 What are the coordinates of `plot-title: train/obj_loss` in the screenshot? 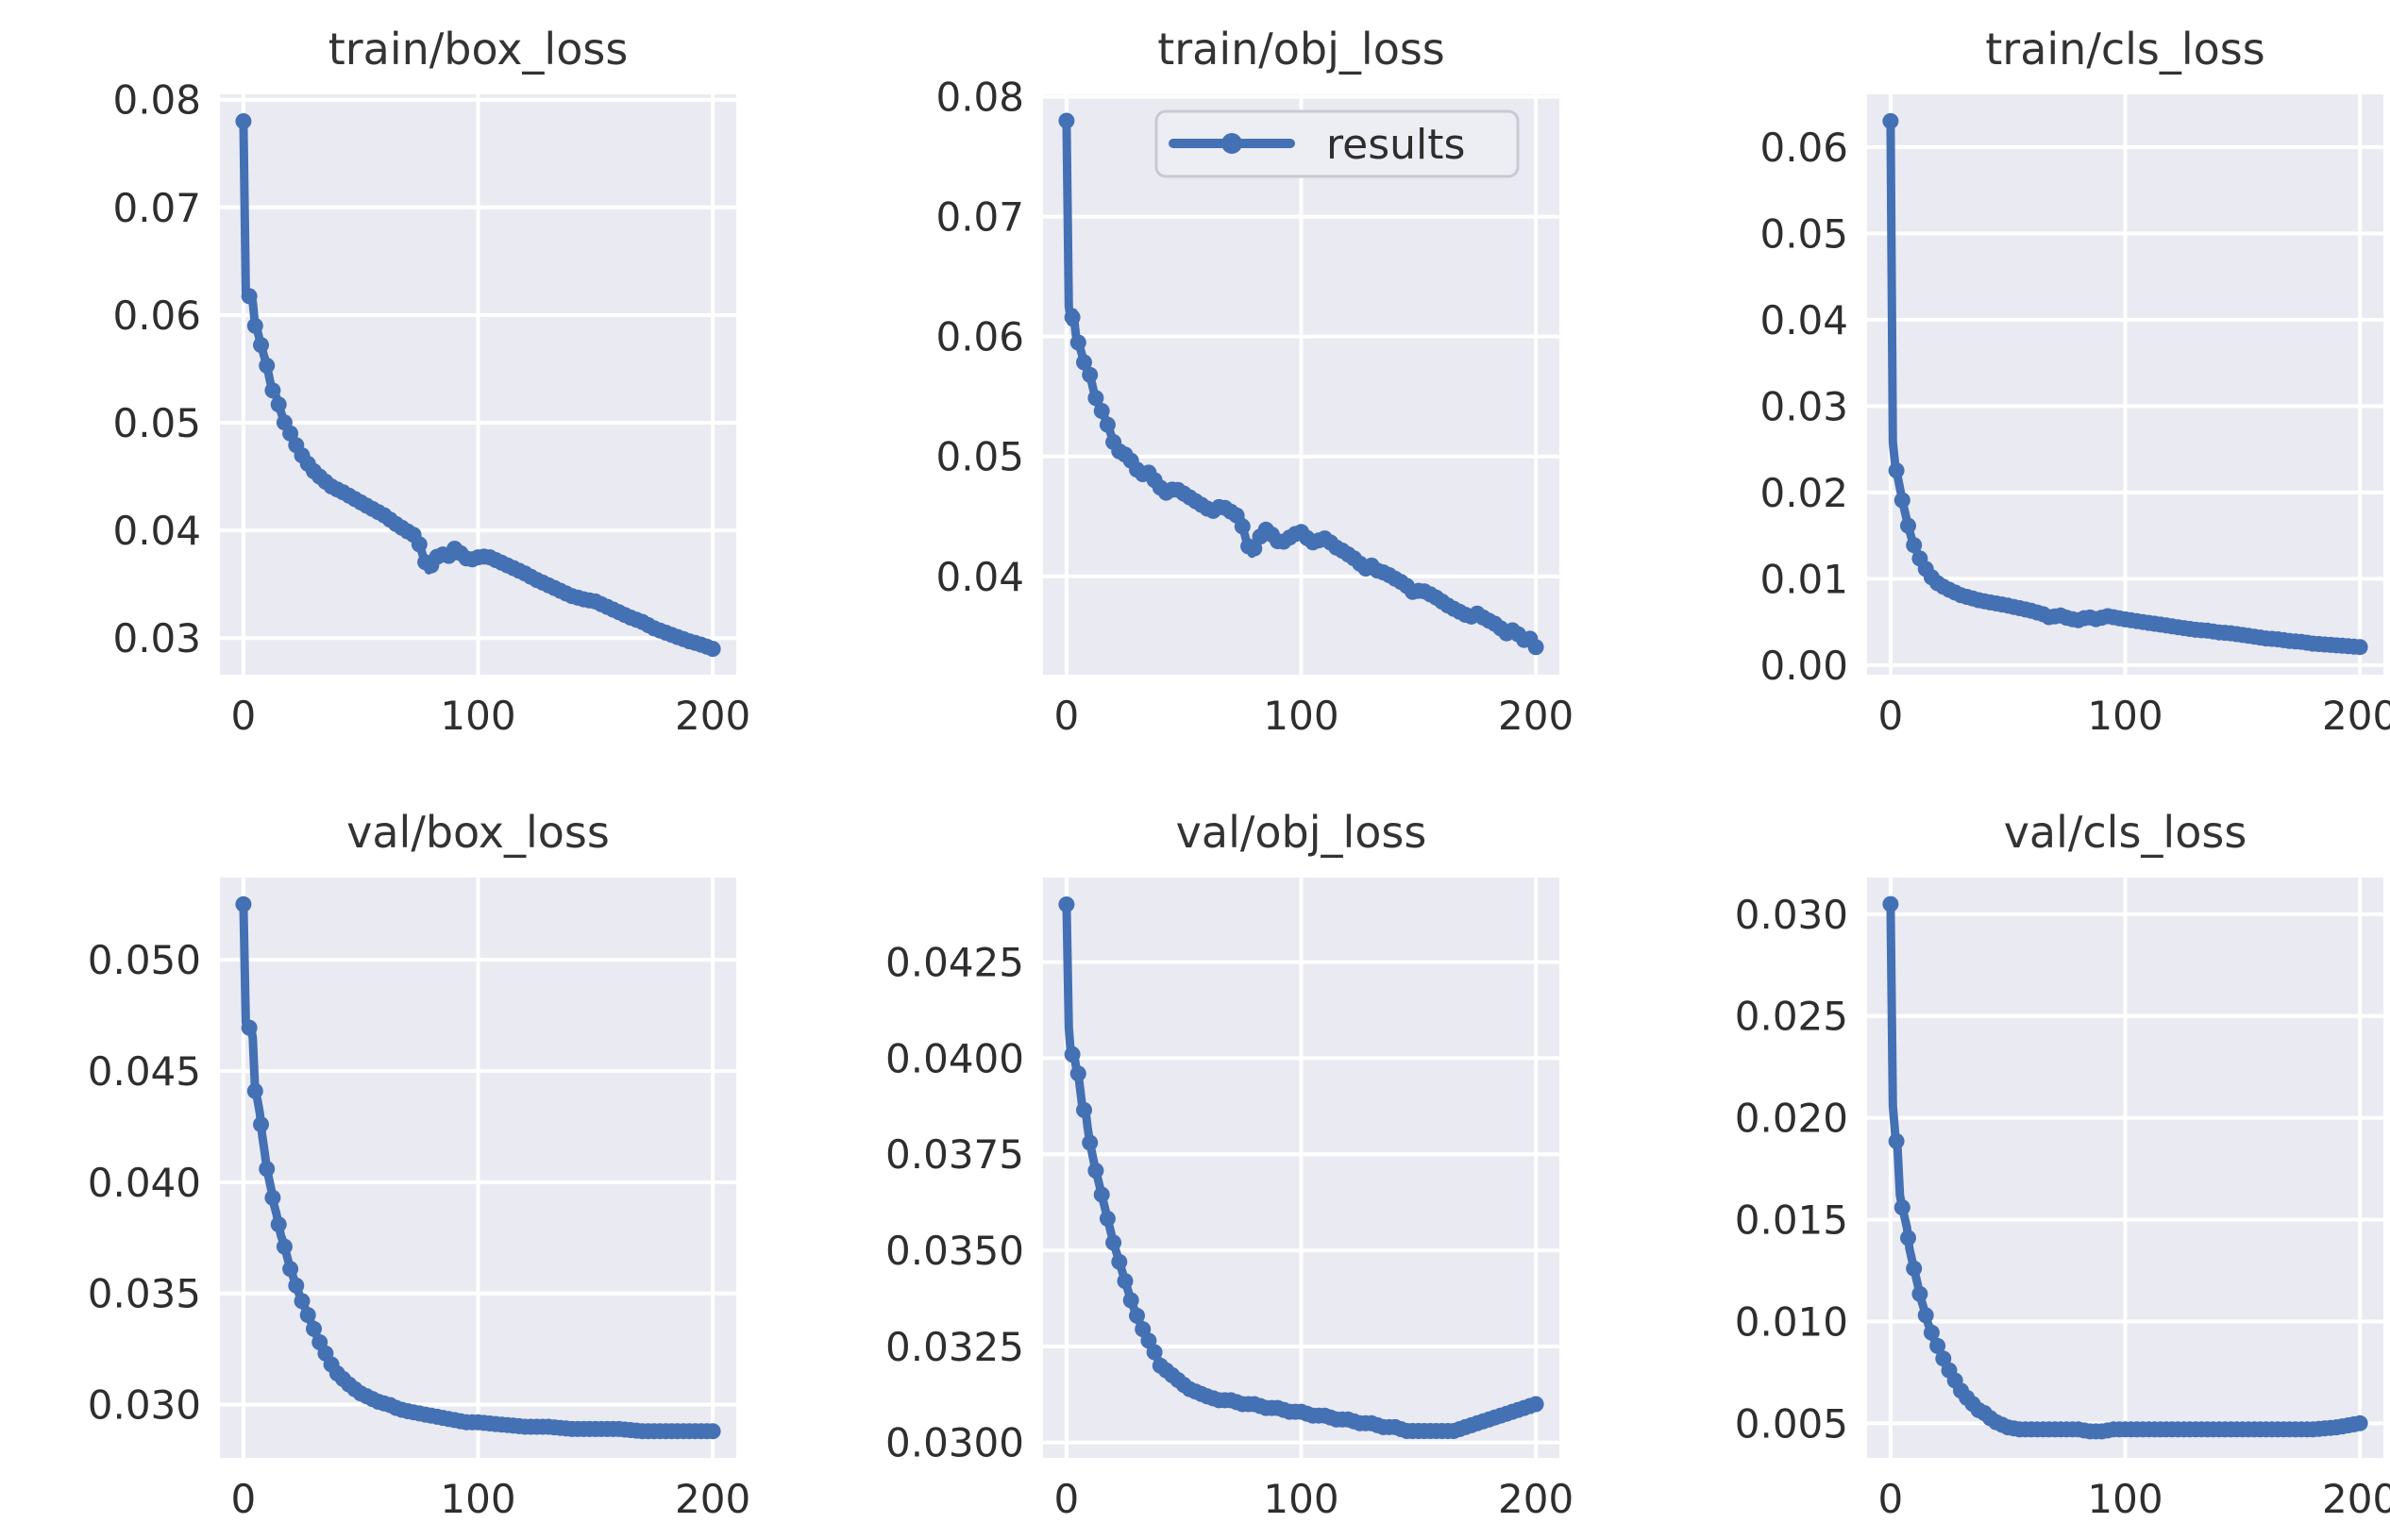 It's located at (1301, 49).